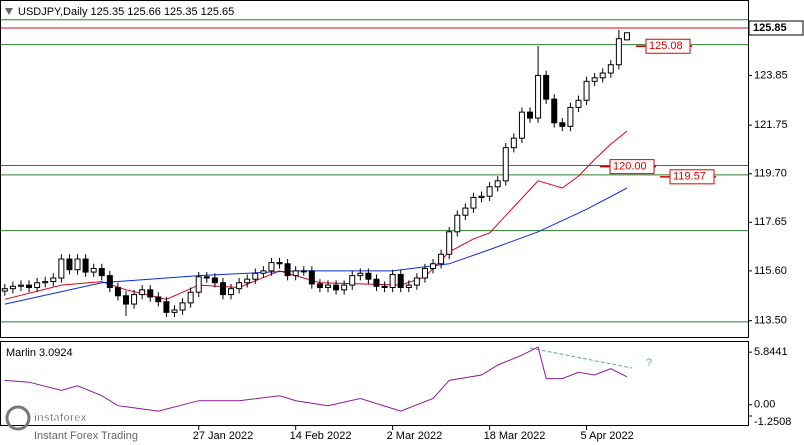 The image size is (804, 445). Describe the element at coordinates (770, 222) in the screenshot. I see `y-tick-label: 117.65` at that location.